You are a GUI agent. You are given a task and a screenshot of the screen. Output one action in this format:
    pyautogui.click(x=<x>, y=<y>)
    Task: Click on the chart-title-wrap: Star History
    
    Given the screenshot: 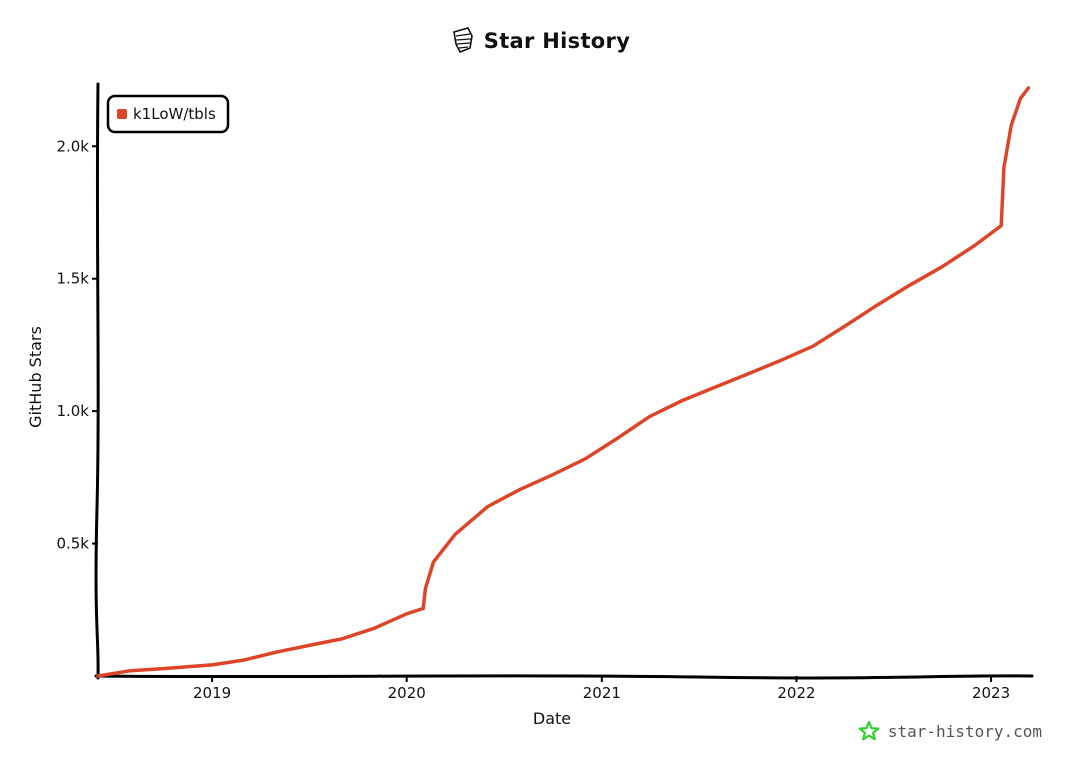 What is the action you would take?
    pyautogui.click(x=540, y=40)
    